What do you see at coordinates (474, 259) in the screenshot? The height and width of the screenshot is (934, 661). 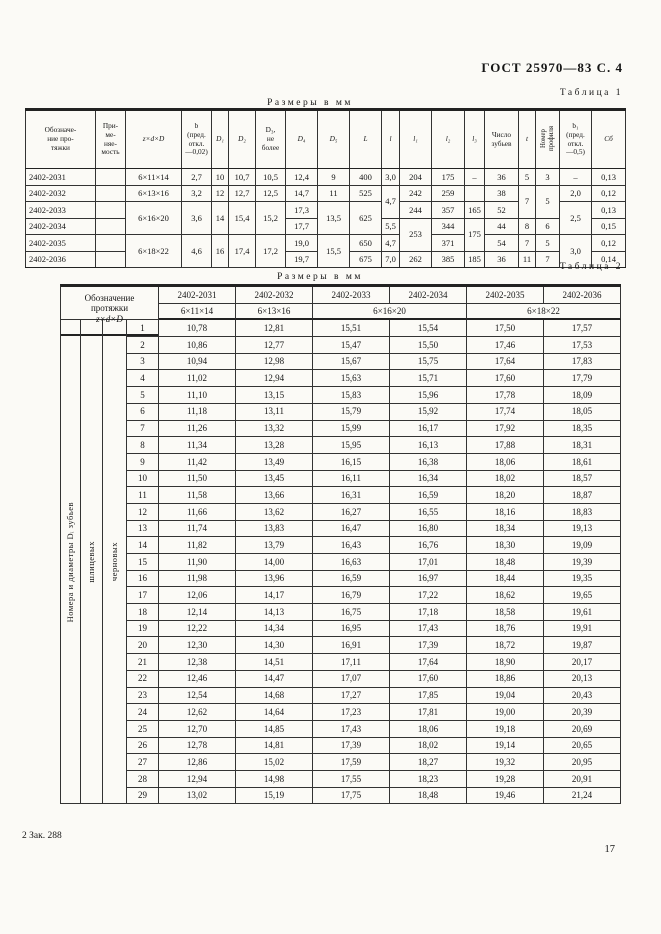 I see `cell-l3: 185` at bounding box center [474, 259].